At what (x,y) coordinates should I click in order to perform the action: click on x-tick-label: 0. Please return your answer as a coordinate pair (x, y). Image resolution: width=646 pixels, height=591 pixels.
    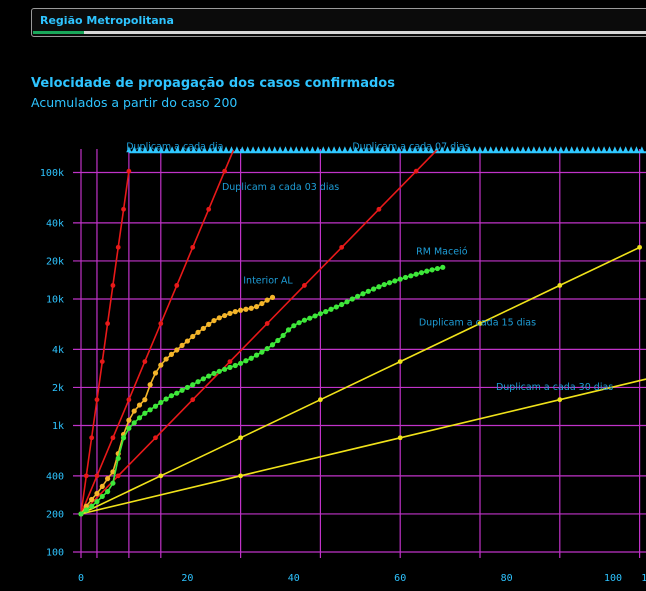
    Looking at the image, I should click on (81, 578).